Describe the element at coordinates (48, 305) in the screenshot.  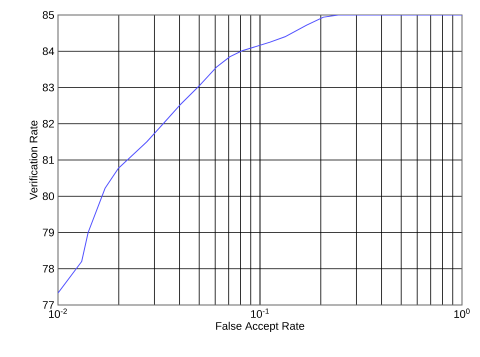
I see `y-tick-label: 77` at that location.